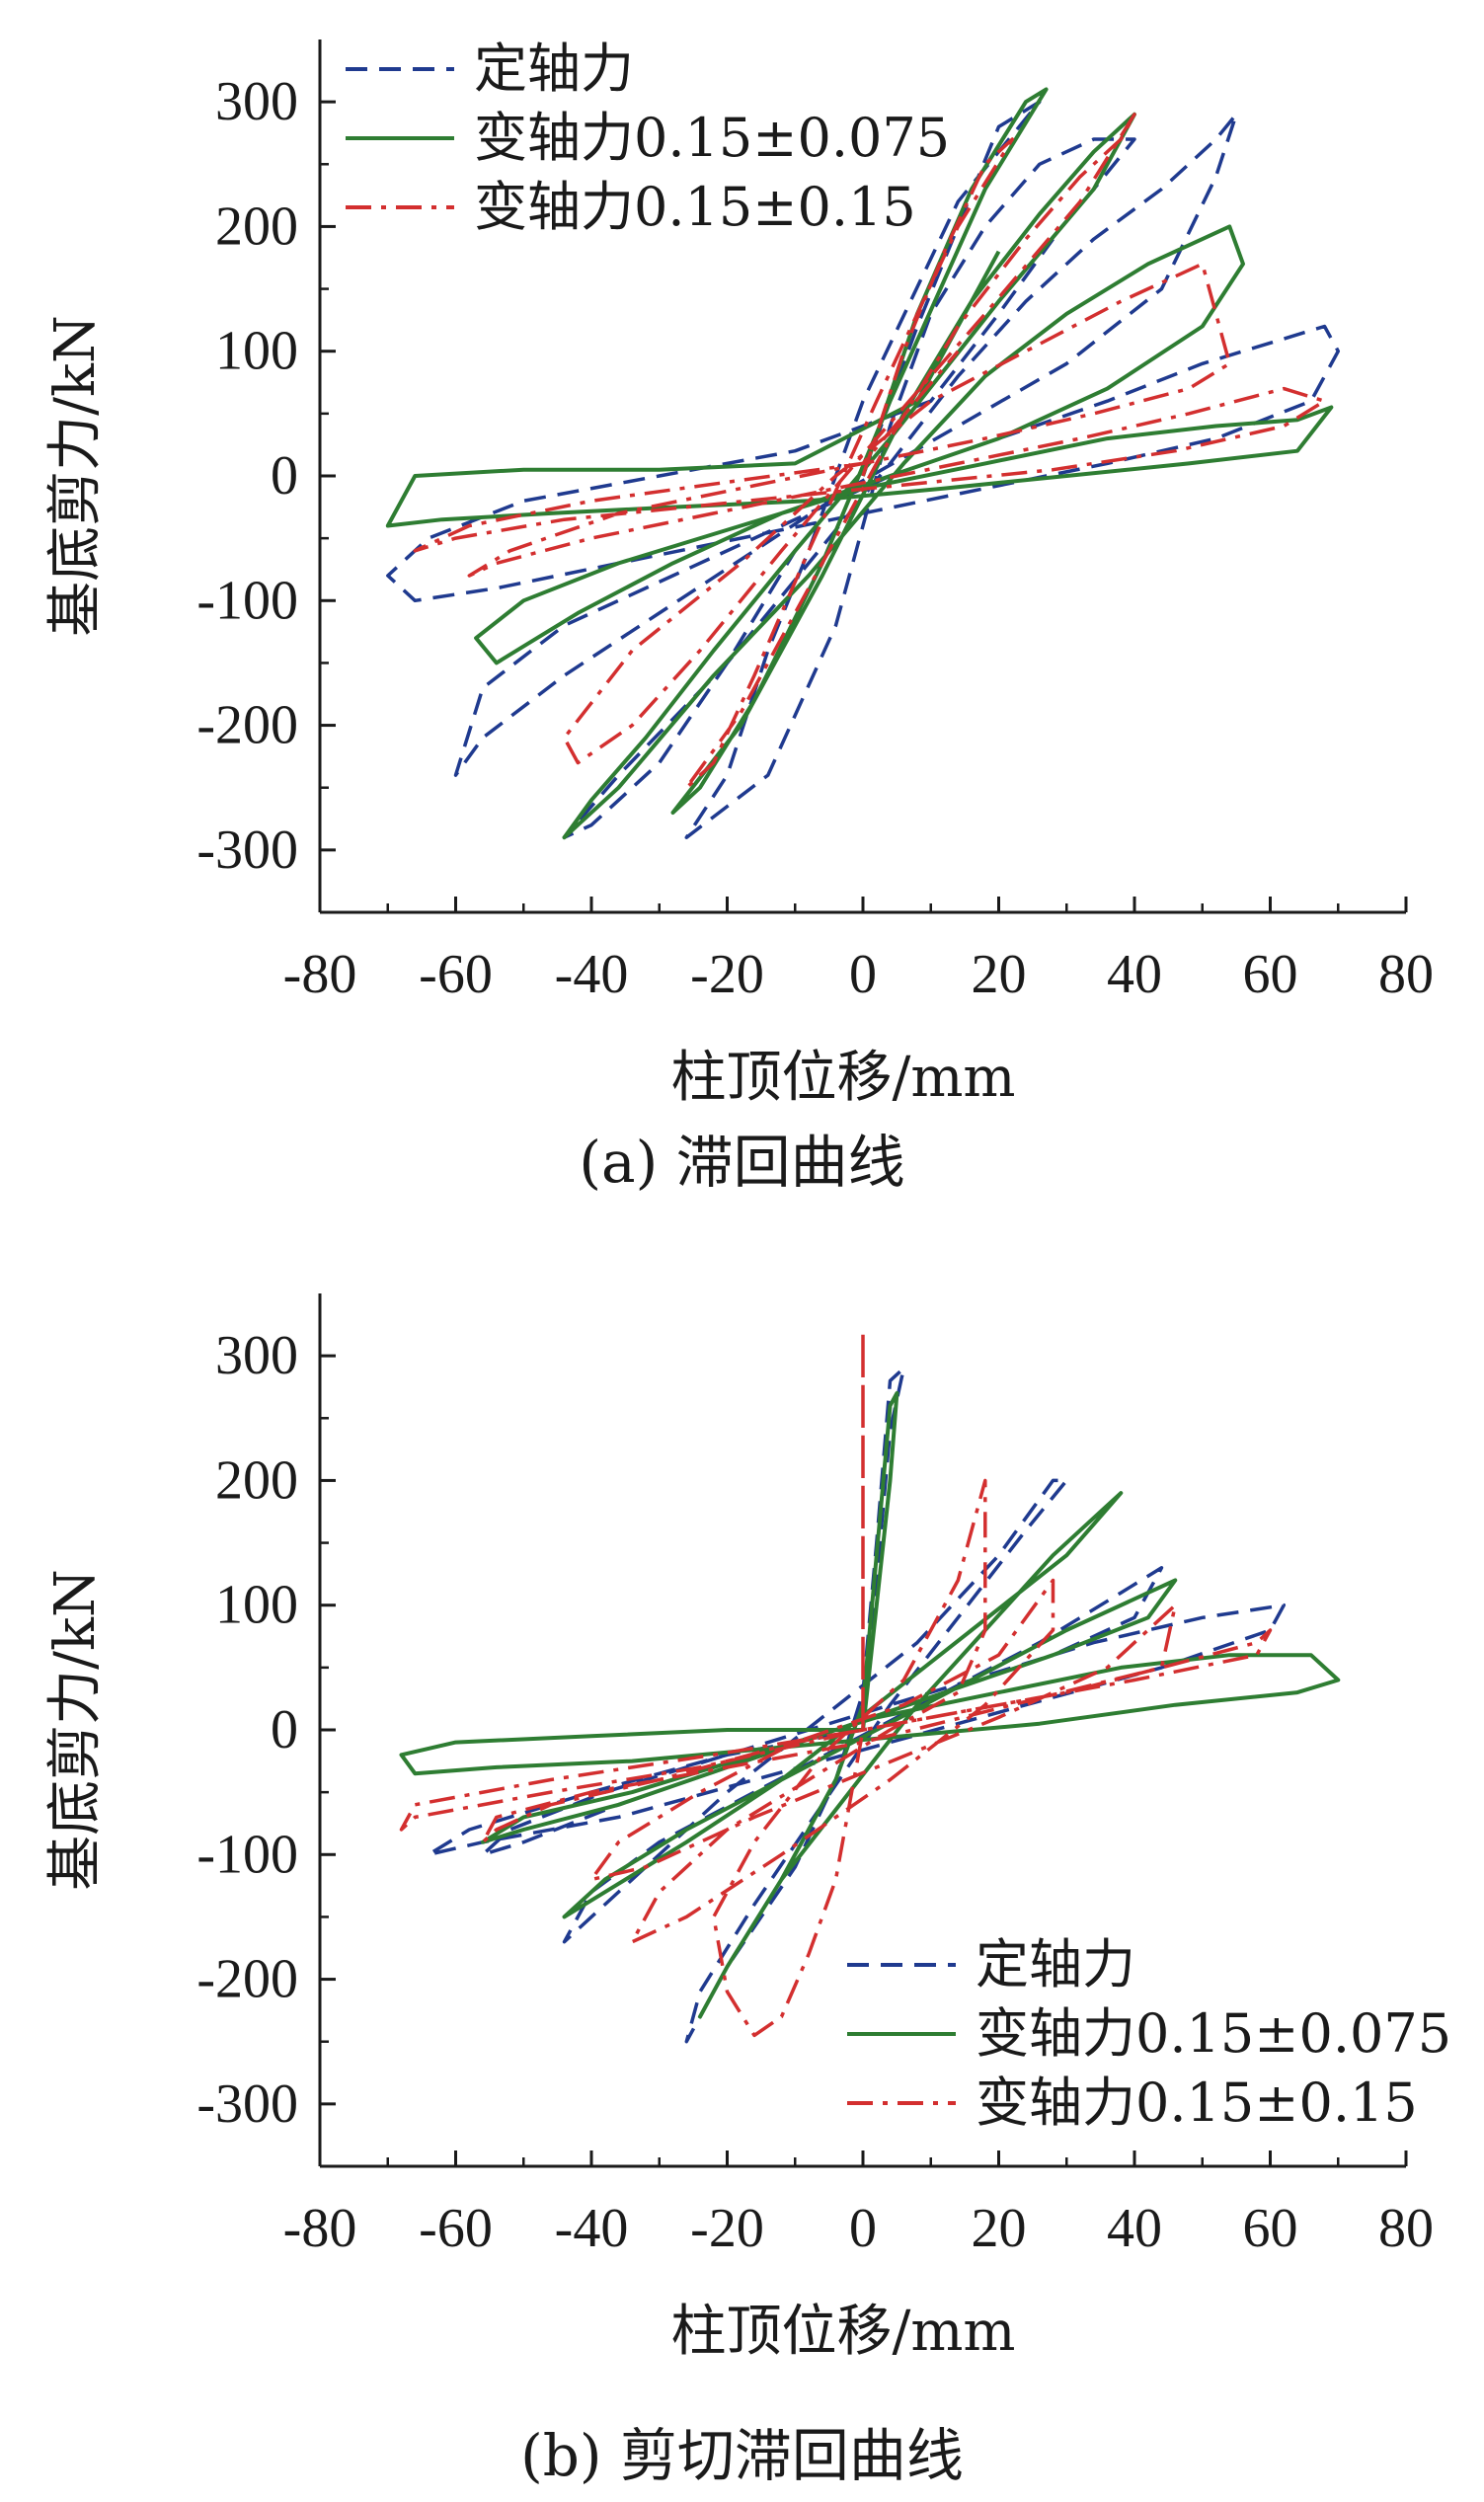 The width and height of the screenshot is (1484, 2502). What do you see at coordinates (742, 1162) in the screenshot?
I see `figure-a-caption: (a) 滞回曲线` at bounding box center [742, 1162].